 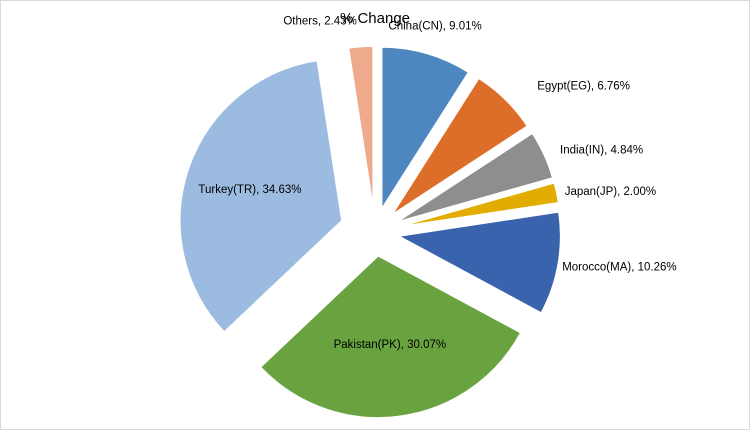 What do you see at coordinates (390, 336) in the screenshot?
I see `pie-slice-pakistan-pk` at bounding box center [390, 336].